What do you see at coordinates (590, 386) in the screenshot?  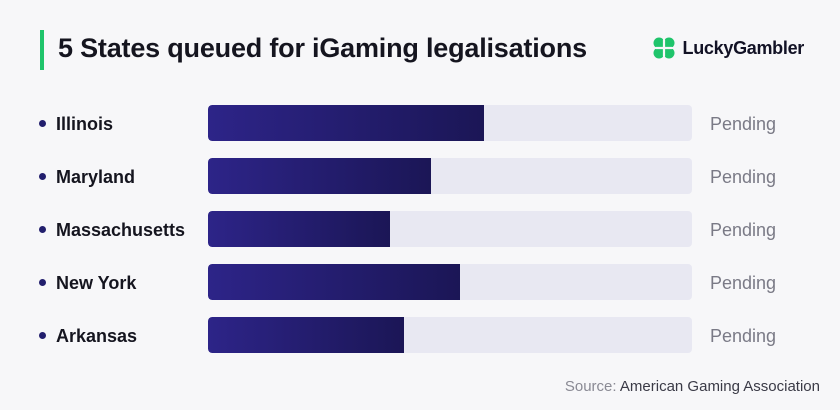 I see `source-label: Source:` at bounding box center [590, 386].